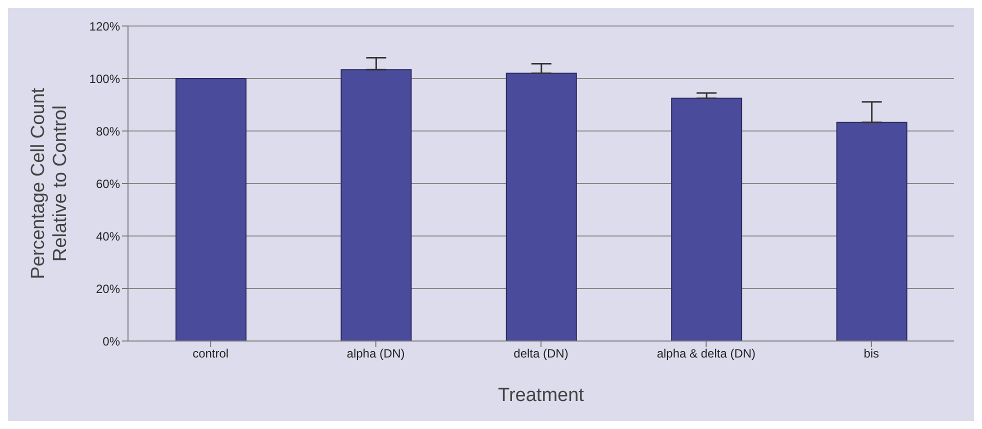 Image resolution: width=982 pixels, height=429 pixels. Describe the element at coordinates (49, 183) in the screenshot. I see `y-axis-title: Percentage Cell Count Relative to Control` at that location.